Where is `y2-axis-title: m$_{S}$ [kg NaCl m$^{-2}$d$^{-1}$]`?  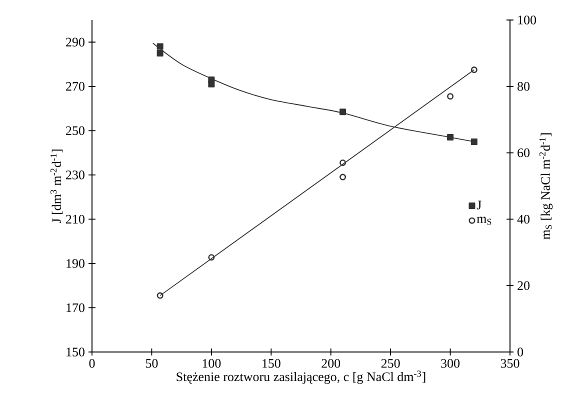
y2-axis-title: m$_{S}$ [kg NaCl m$^{-2}$d$^{-1}$] is located at coordinates (546, 186).